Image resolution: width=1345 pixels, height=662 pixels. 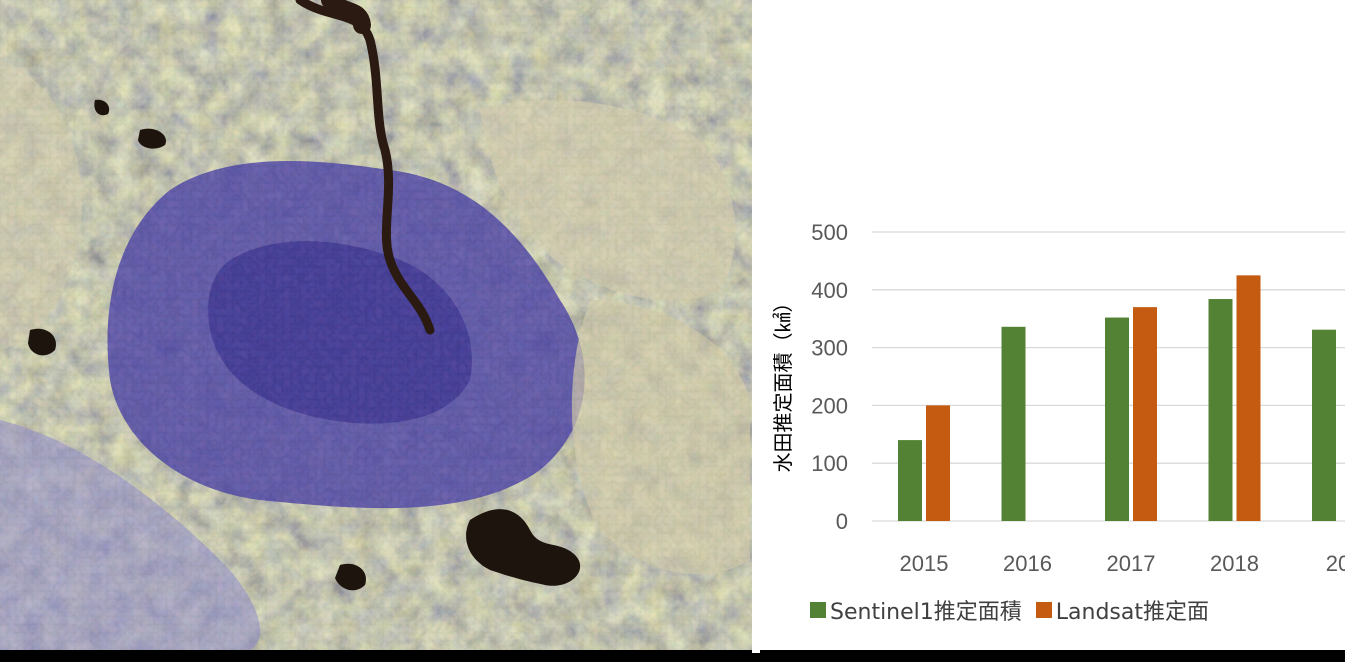 What do you see at coordinates (1131, 563) in the screenshot?
I see `x-tick-label-2017: 2017` at bounding box center [1131, 563].